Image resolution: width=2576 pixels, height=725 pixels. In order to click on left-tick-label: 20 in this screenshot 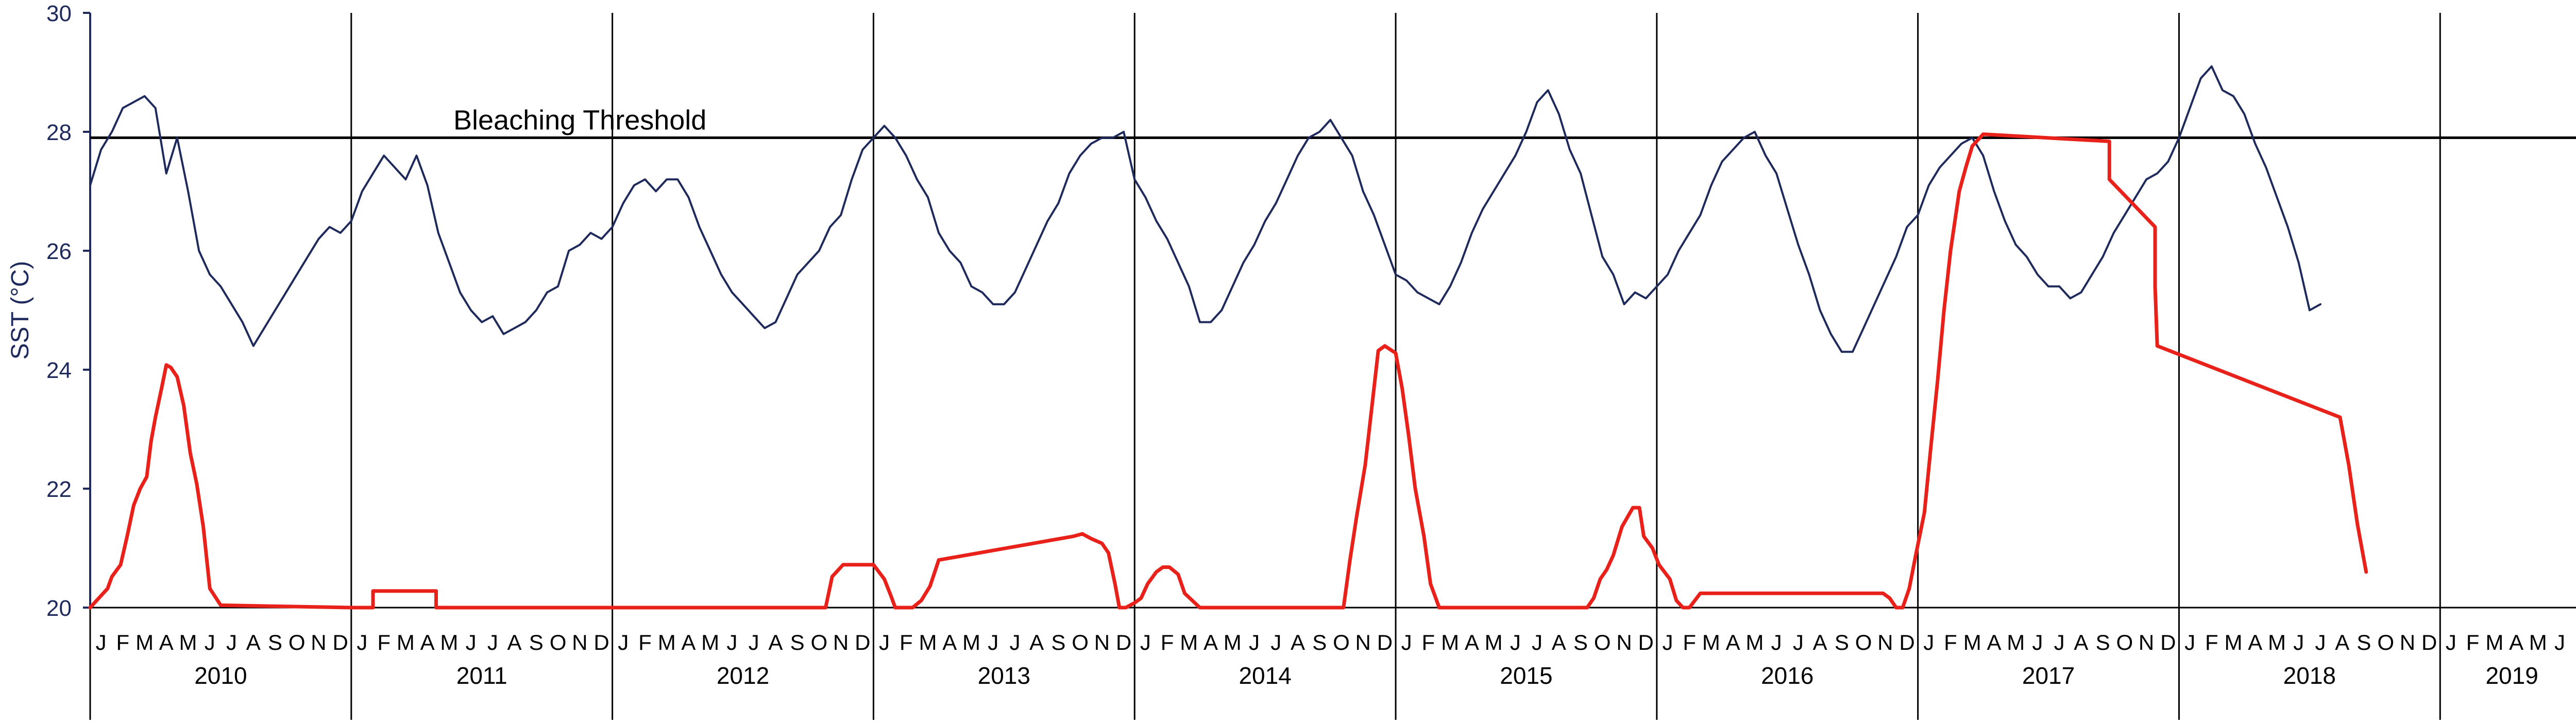, I will do `click(59, 608)`.